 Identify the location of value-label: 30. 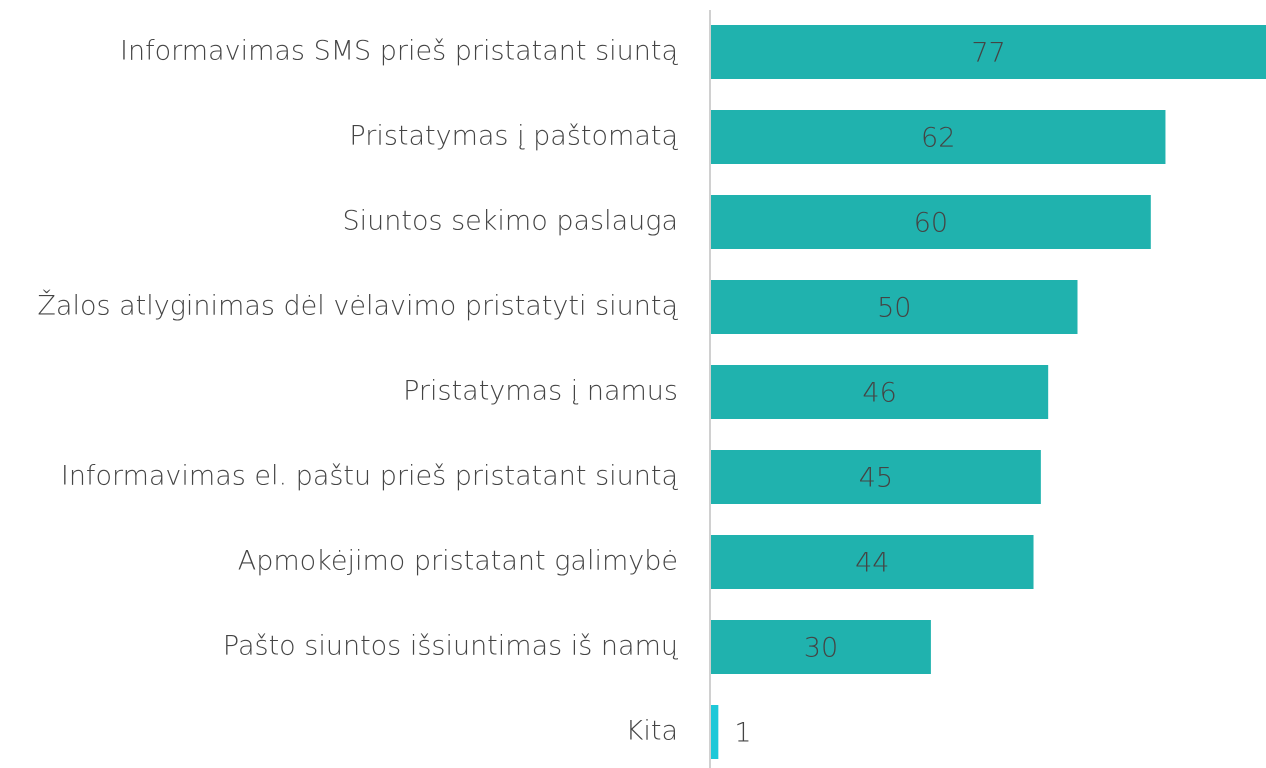
(821, 648).